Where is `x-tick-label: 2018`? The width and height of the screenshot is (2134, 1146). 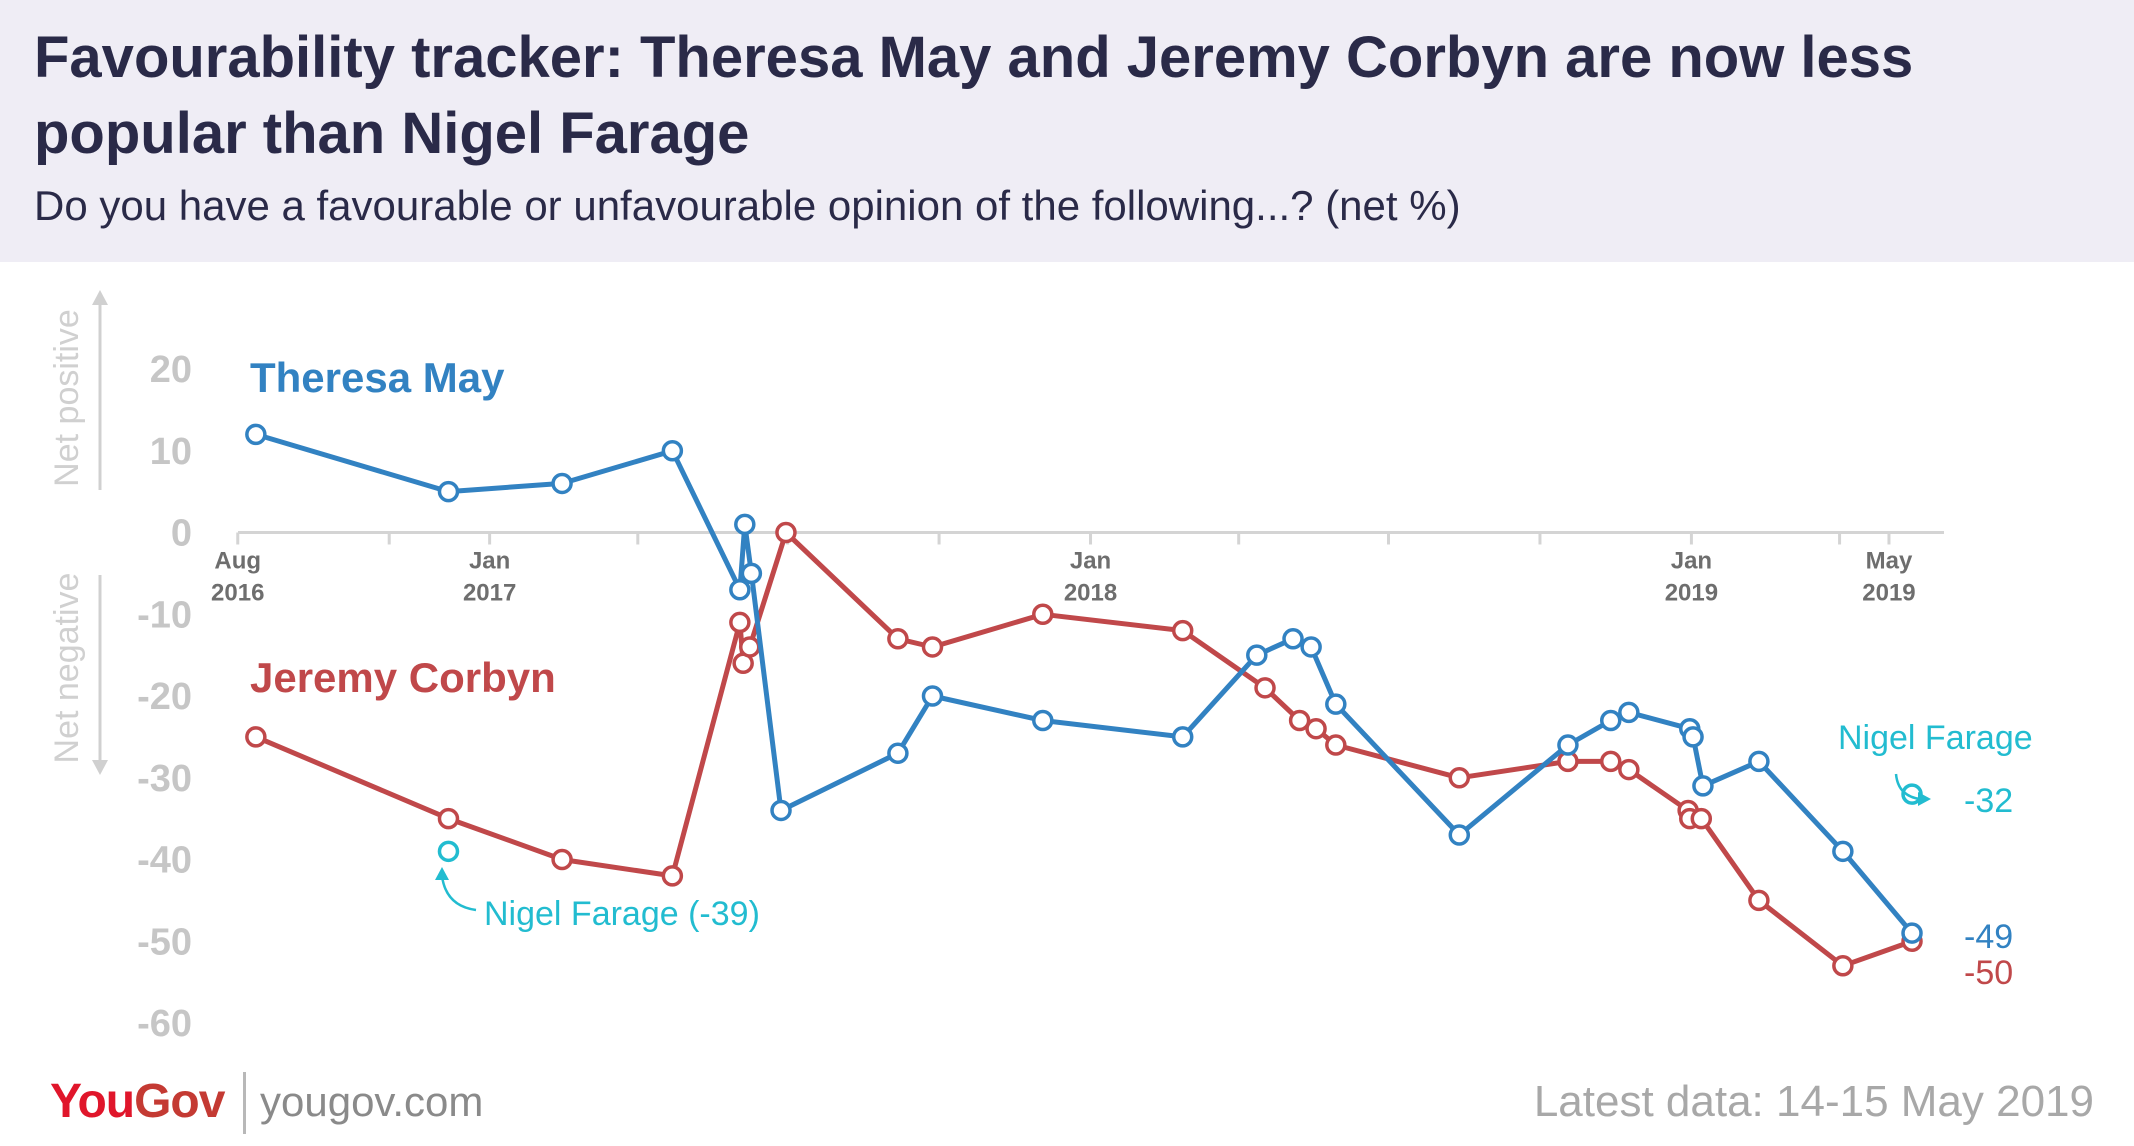 x-tick-label: 2018 is located at coordinates (1090, 593).